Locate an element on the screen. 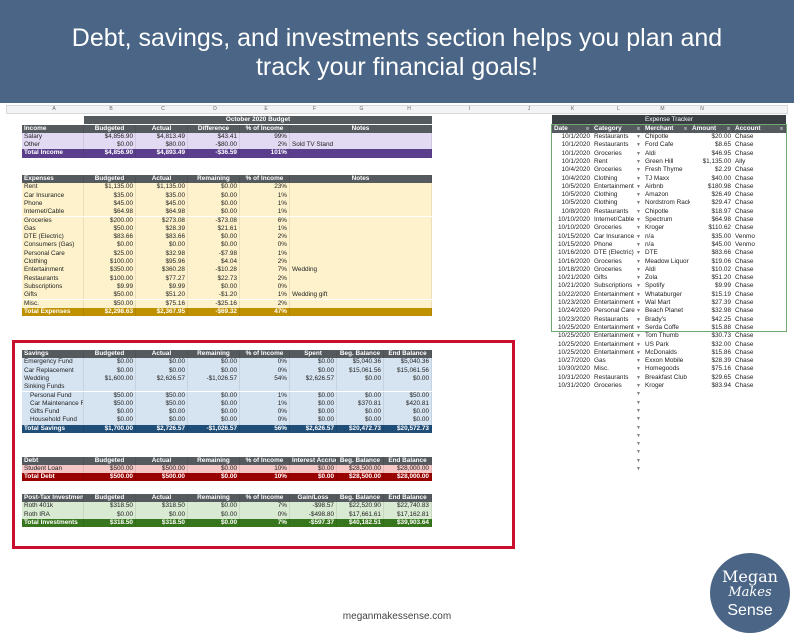 The width and height of the screenshot is (794, 635). expenses-header-cell: Actual is located at coordinates (162, 179).